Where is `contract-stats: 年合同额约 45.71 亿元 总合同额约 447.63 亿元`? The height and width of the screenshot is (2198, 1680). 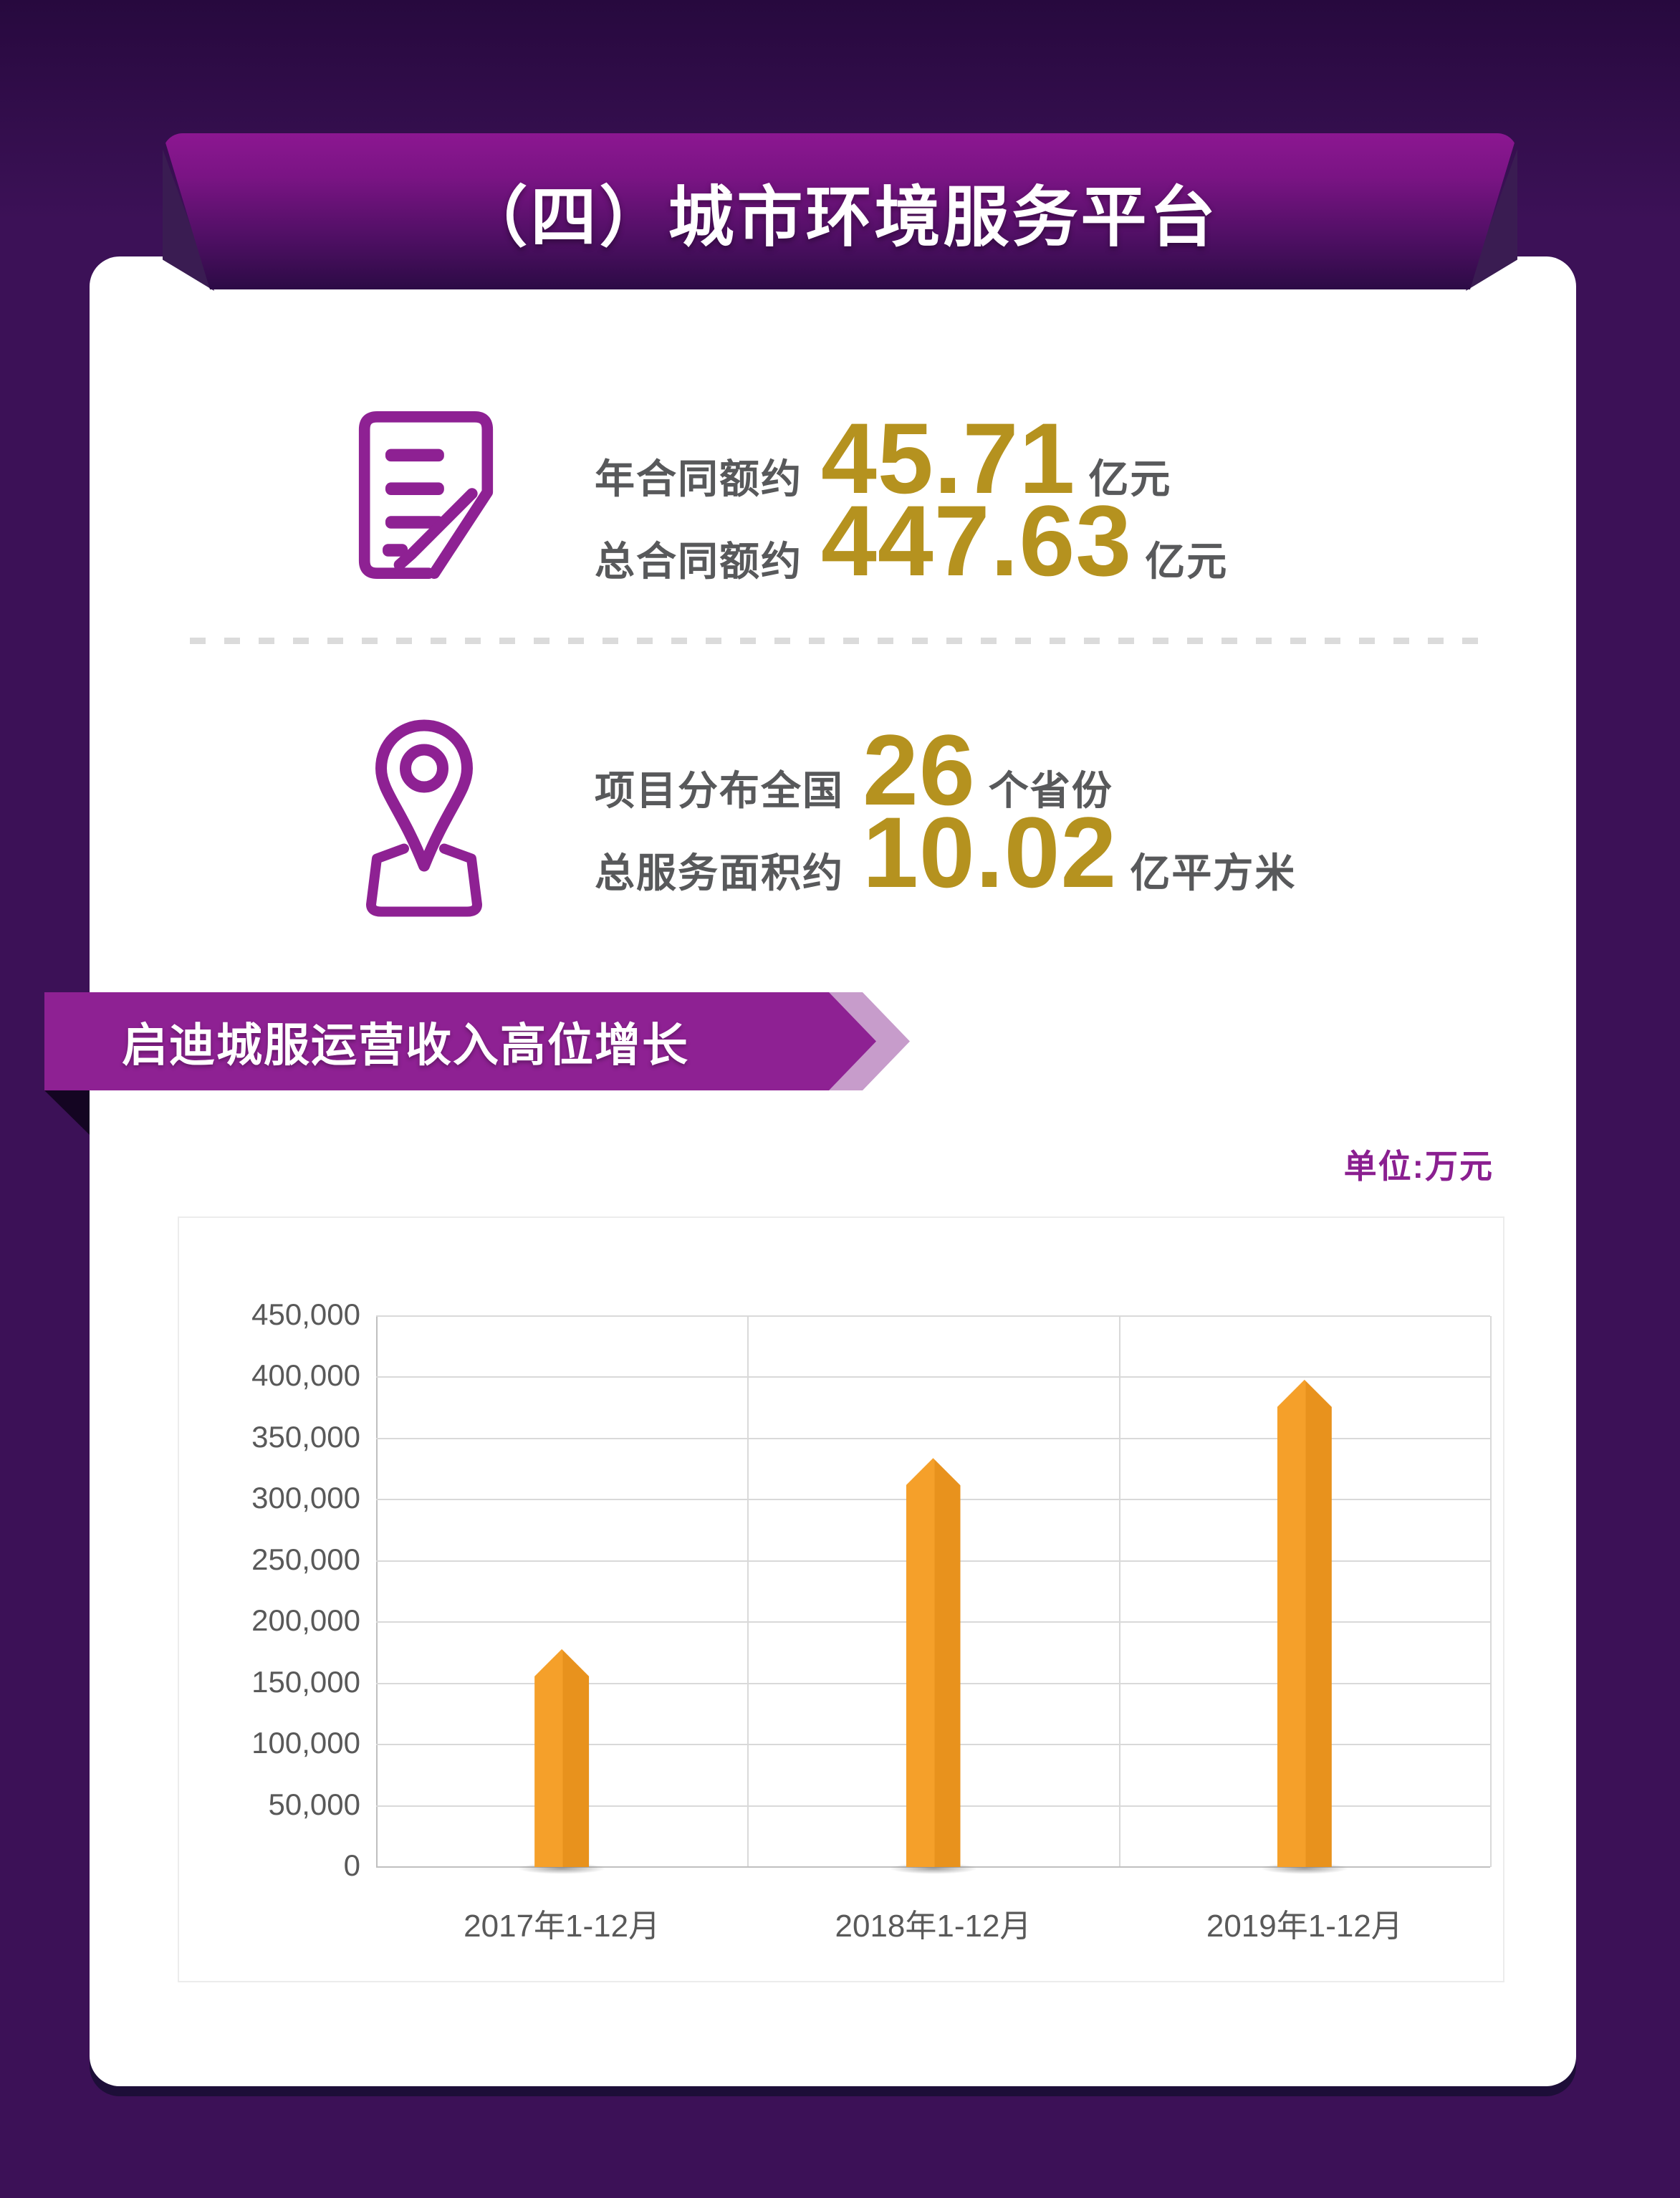 contract-stats: 年合同额约 45.71 亿元 总合同额约 447.63 亿元 is located at coordinates (911, 500).